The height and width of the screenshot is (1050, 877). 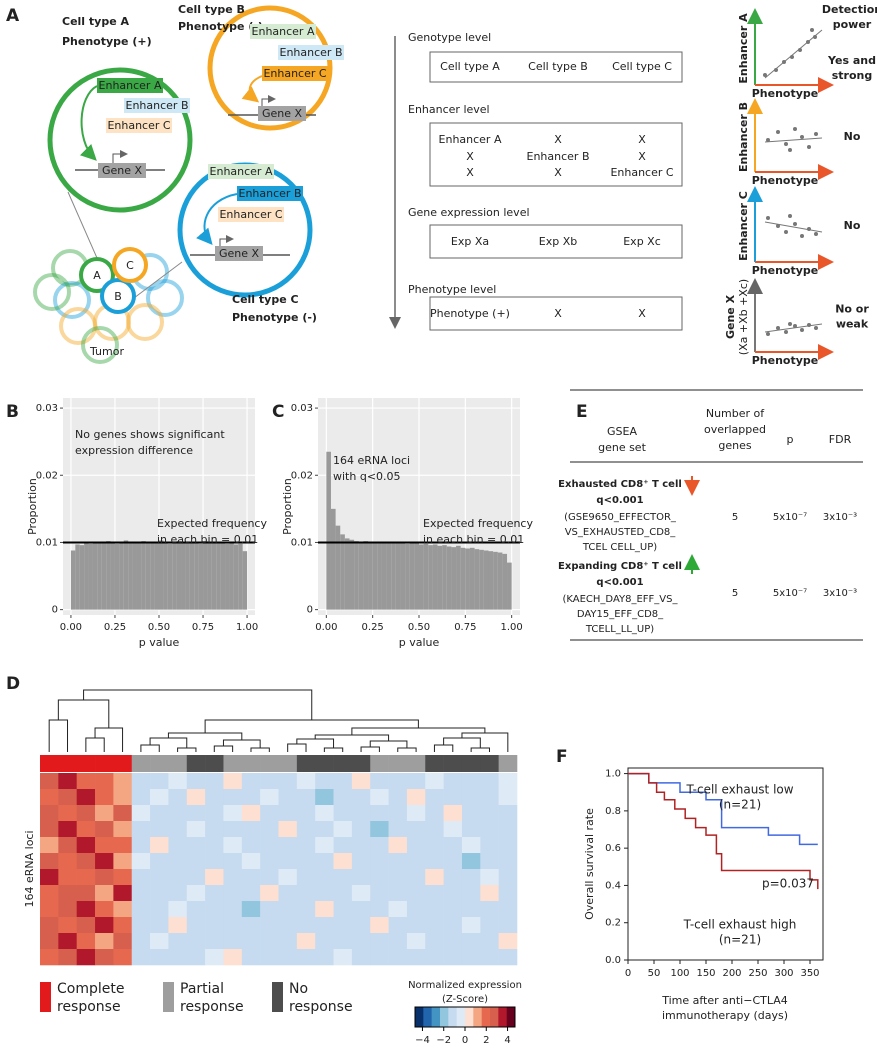 What do you see at coordinates (622, 447) in the screenshot?
I see `table-header: gene set` at bounding box center [622, 447].